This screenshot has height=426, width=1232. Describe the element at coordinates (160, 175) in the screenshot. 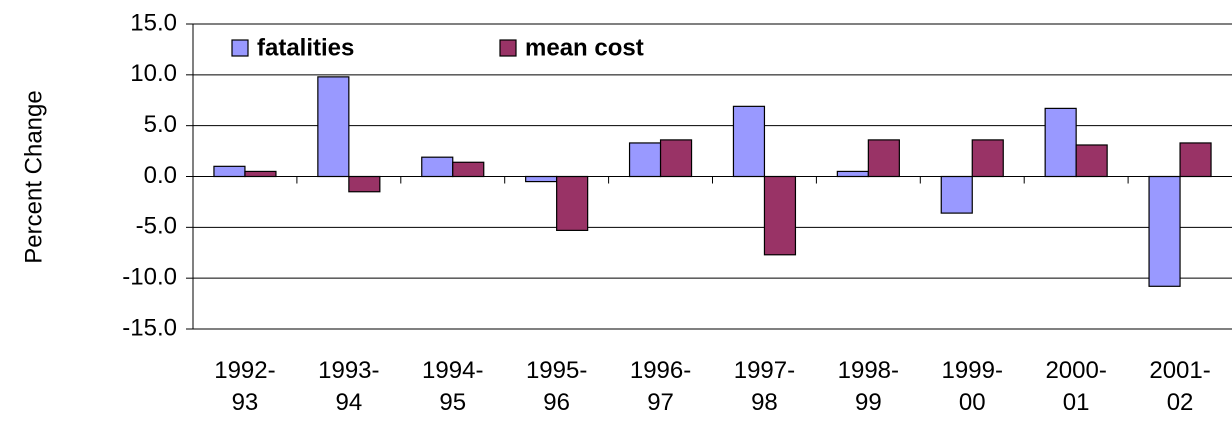

I see `y-tick-label: 0.0` at that location.